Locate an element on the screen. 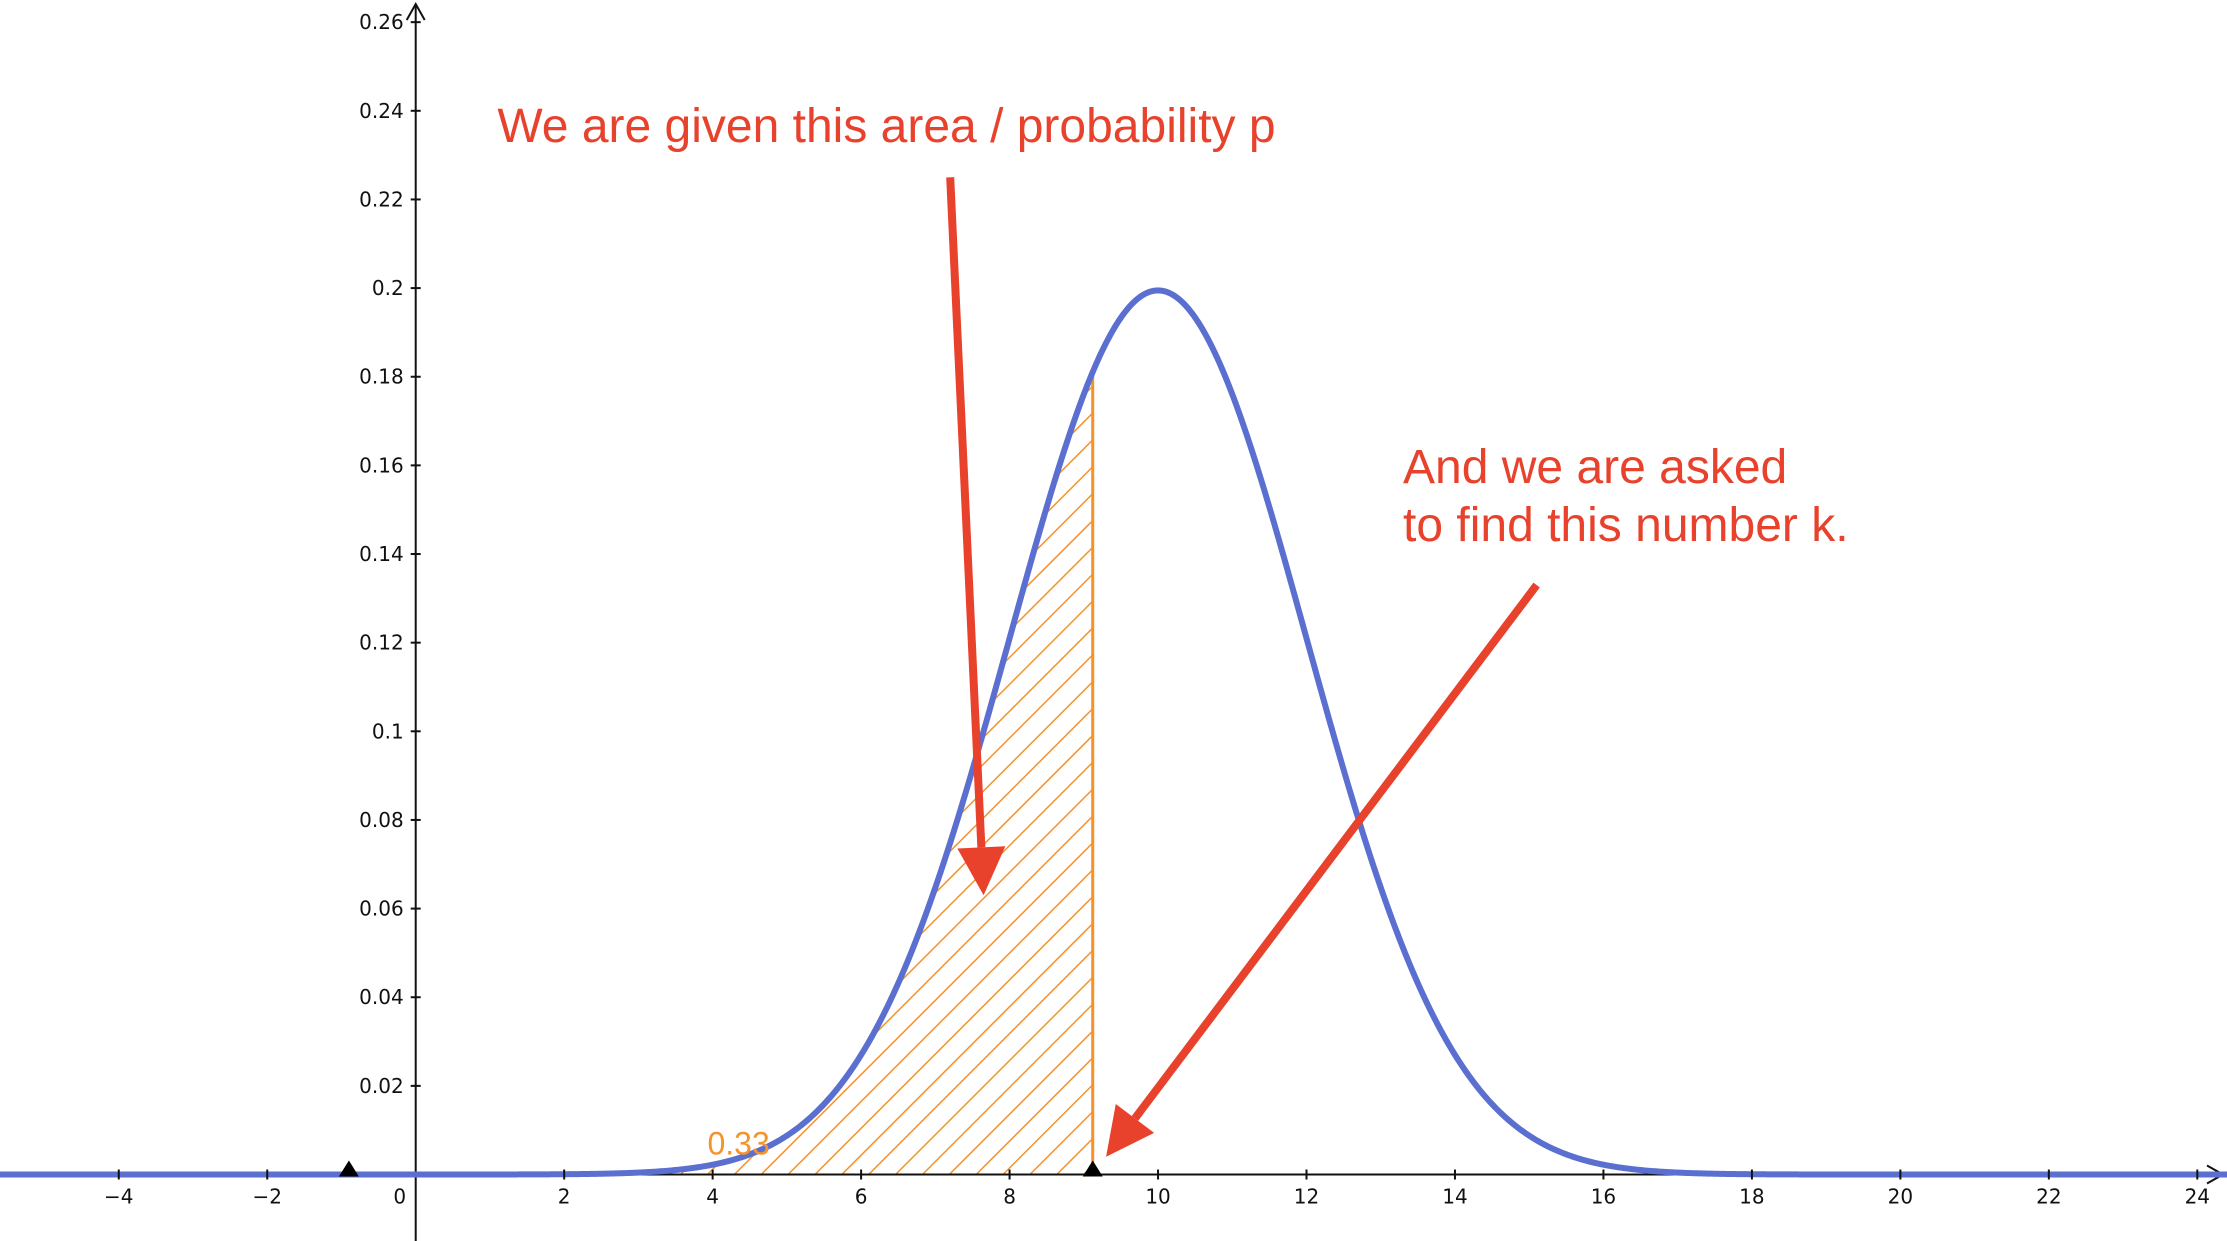  area-value-label: 0.33 is located at coordinates (738, 1144).